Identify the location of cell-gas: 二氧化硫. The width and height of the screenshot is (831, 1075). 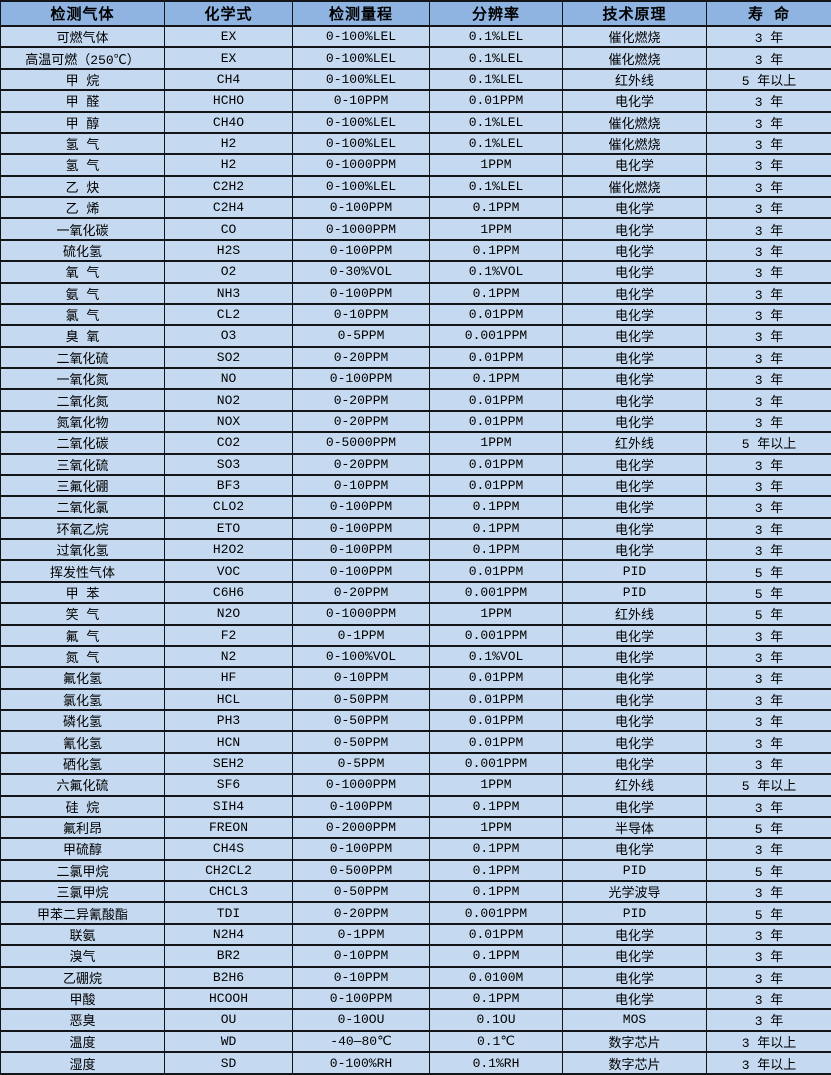
(82, 357).